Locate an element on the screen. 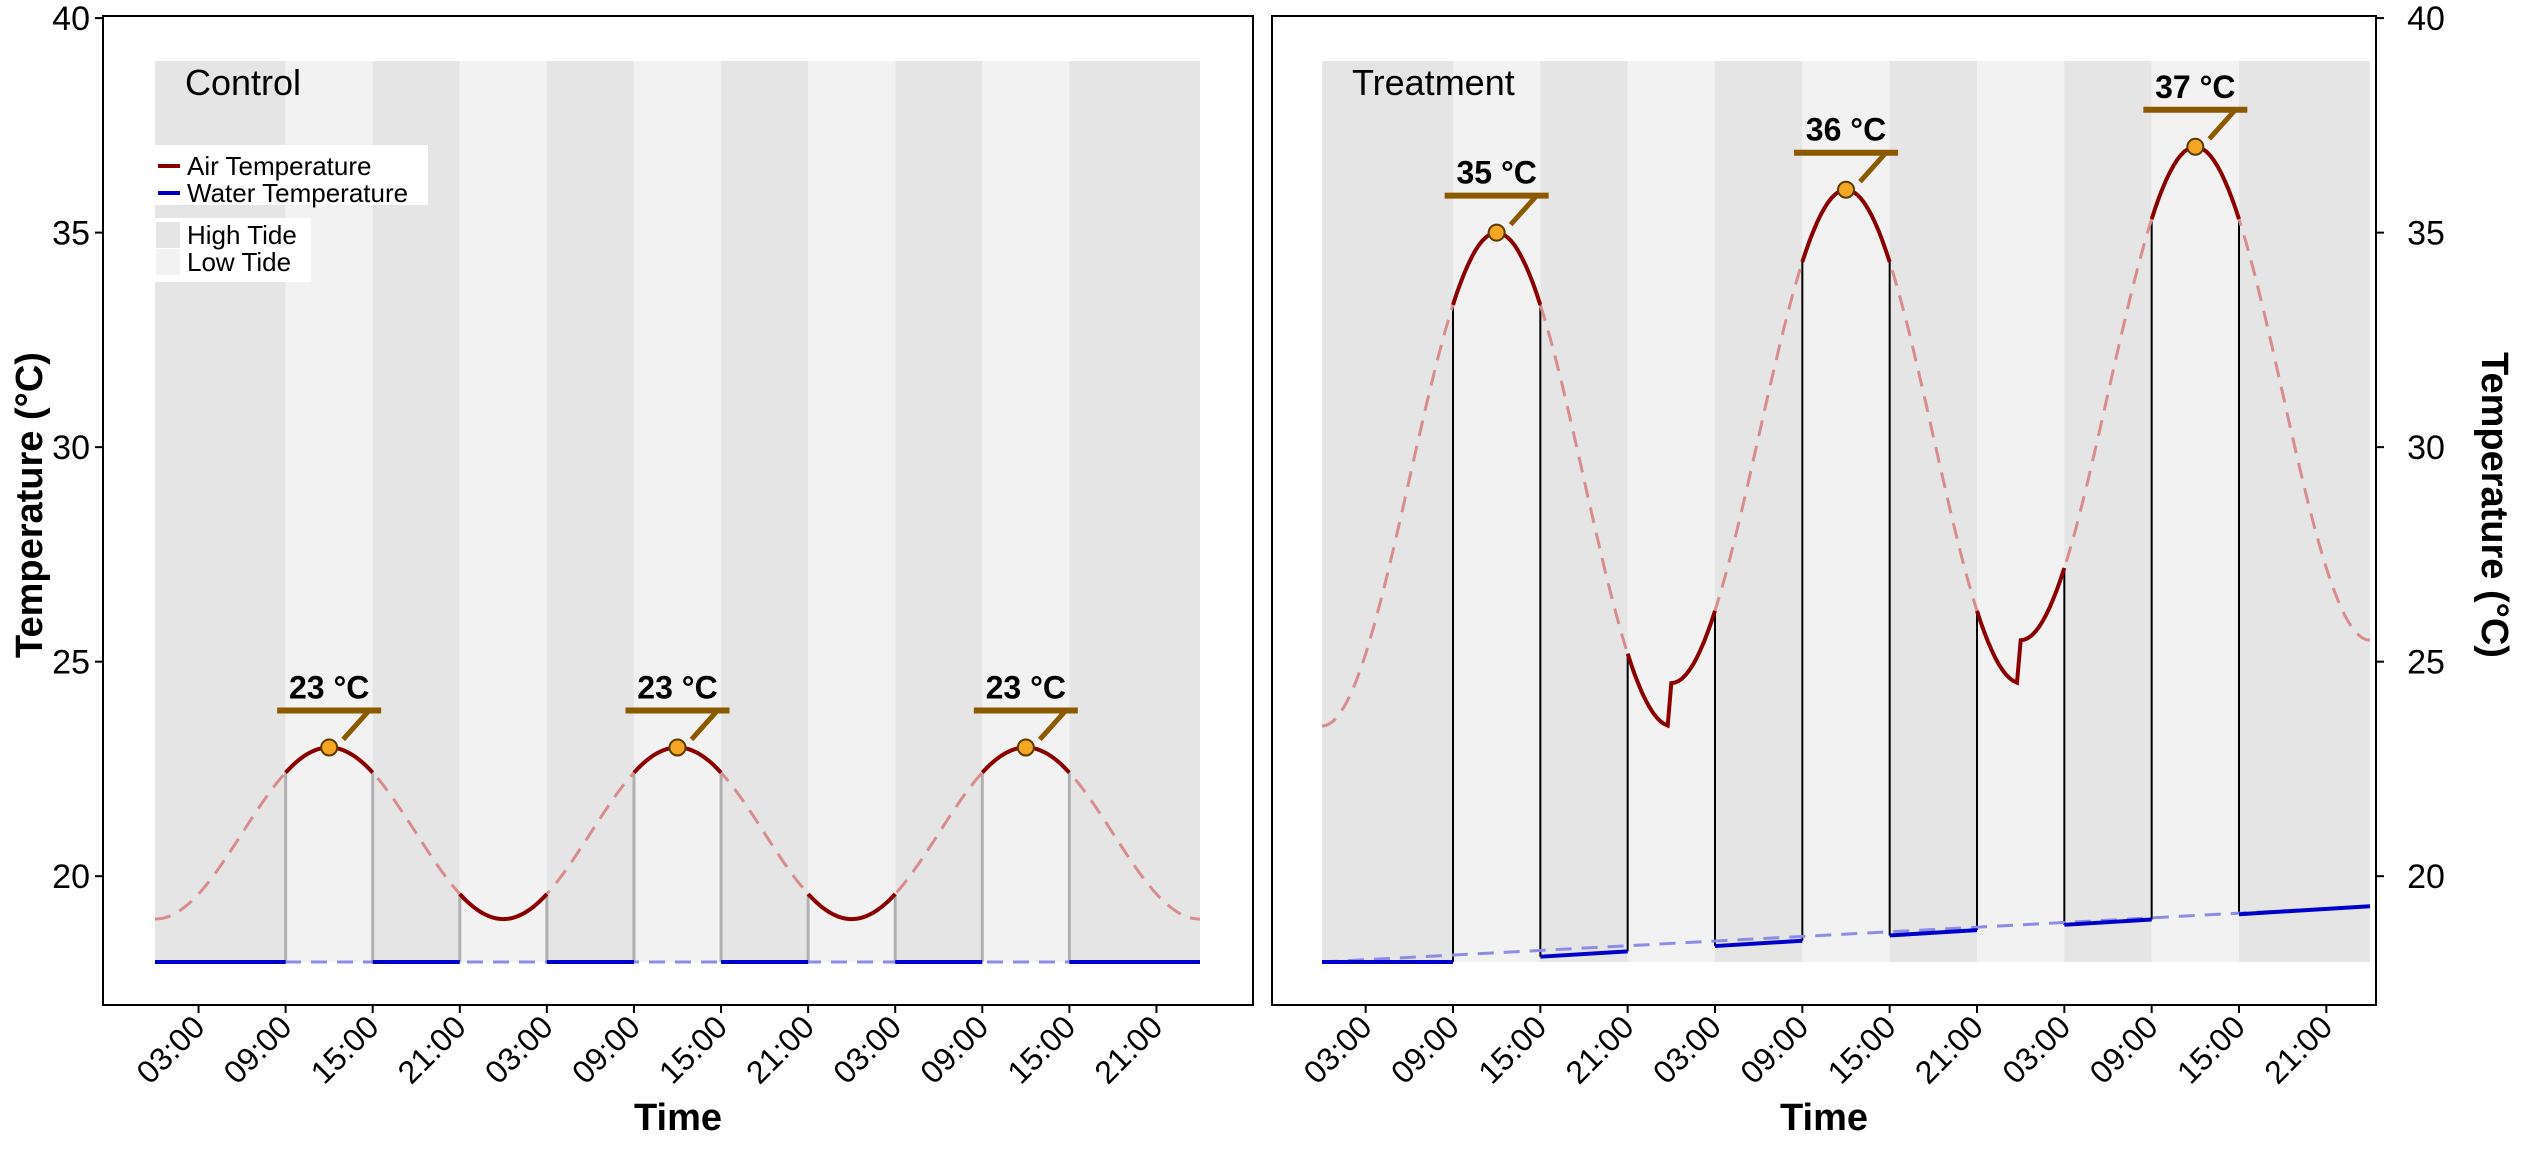 The height and width of the screenshot is (1154, 2523). peak-label: 36 °C is located at coordinates (1846, 130).